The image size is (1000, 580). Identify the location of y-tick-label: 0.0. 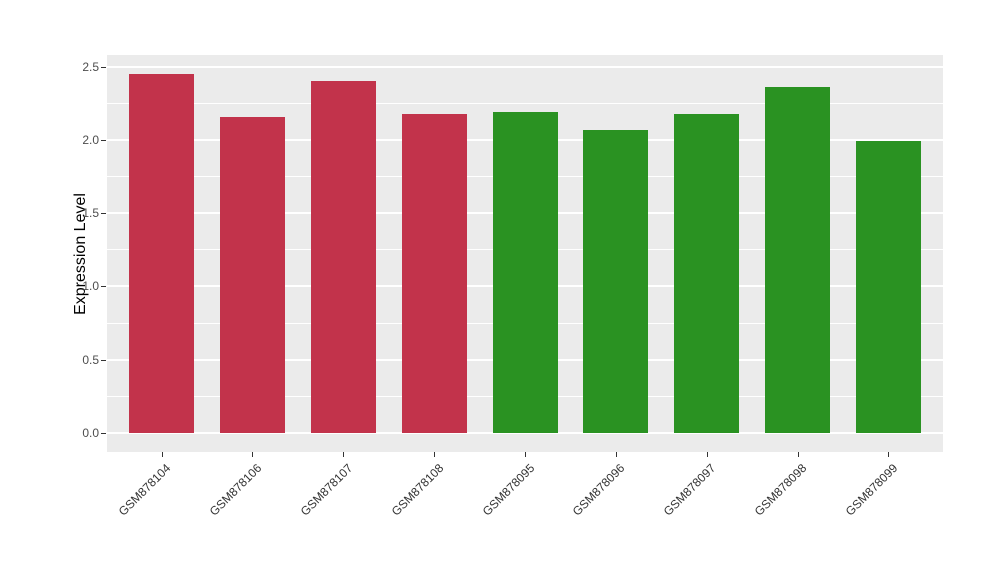
(90, 432).